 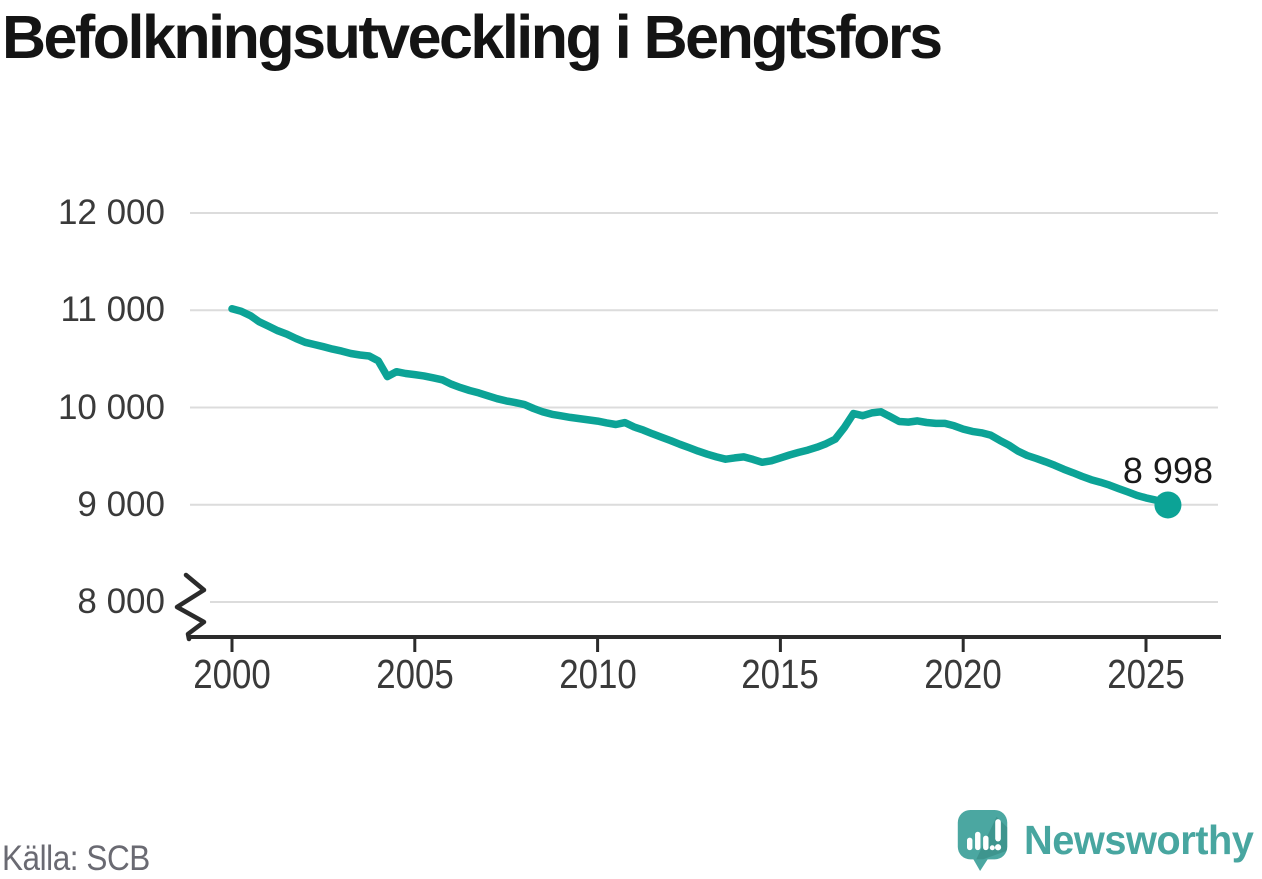 I want to click on newsworthy-logo: Newsworthy, so click(x=1106, y=840).